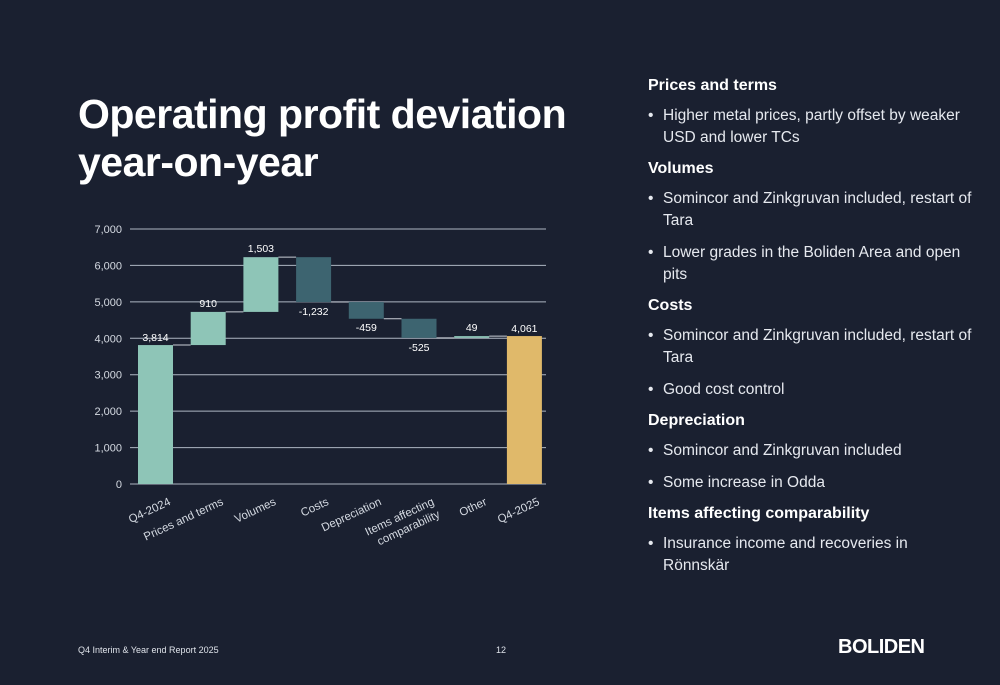 Image resolution: width=1000 pixels, height=685 pixels. What do you see at coordinates (419, 328) in the screenshot?
I see `bar-items-affecting-comparability` at bounding box center [419, 328].